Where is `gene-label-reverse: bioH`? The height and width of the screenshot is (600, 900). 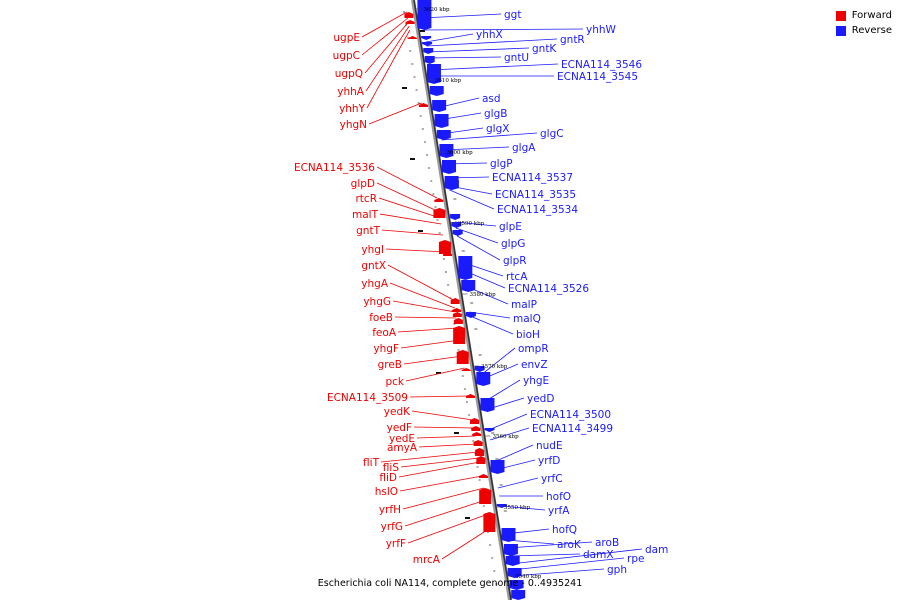 gene-label-reverse: bioH is located at coordinates (528, 335).